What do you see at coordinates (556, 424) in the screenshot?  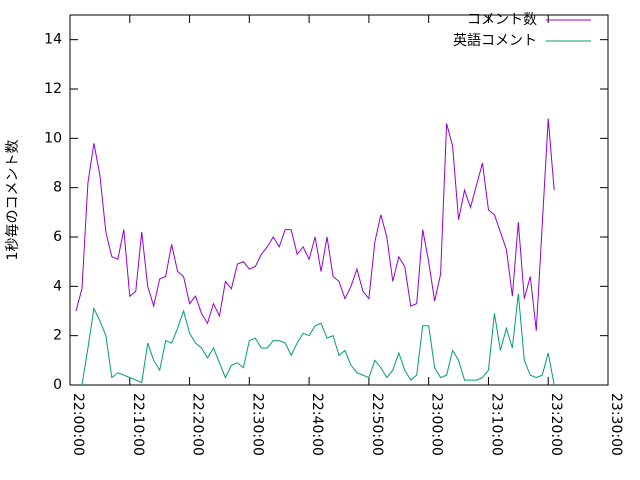 I see `x-tick-label: 23:20:00` at bounding box center [556, 424].